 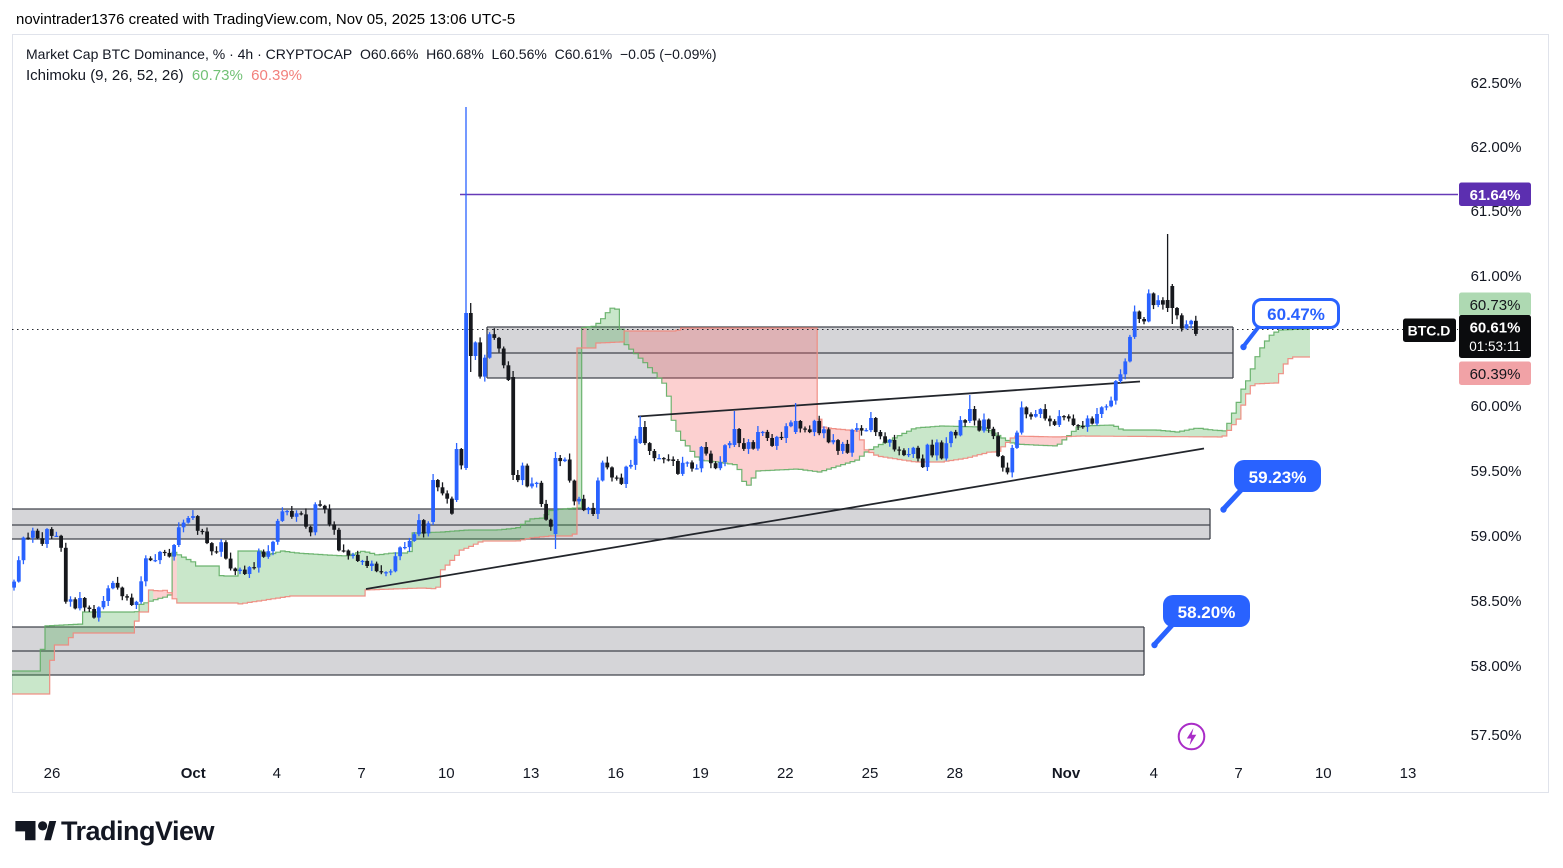 I want to click on svg-text: 62.50%, so click(x=1496, y=83).